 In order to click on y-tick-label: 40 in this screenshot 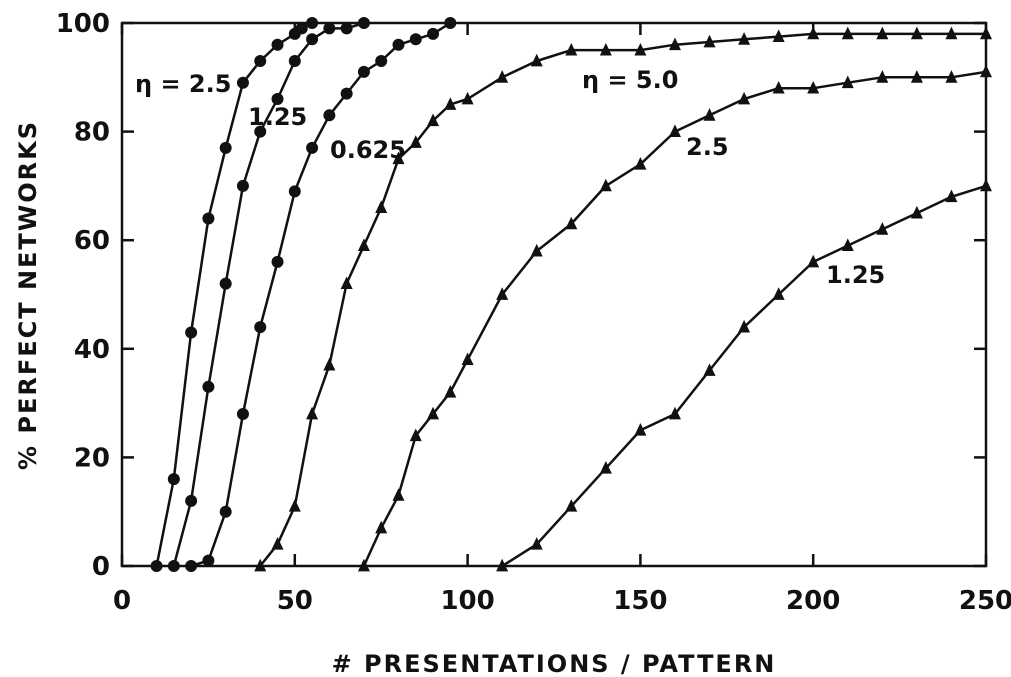, I will do `click(92, 350)`.